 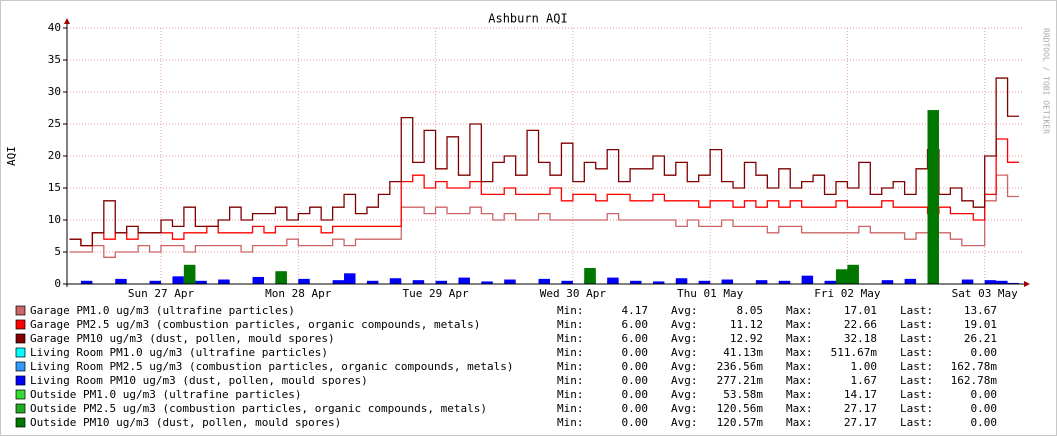 I want to click on stat-value: 12.92, so click(x=746, y=338).